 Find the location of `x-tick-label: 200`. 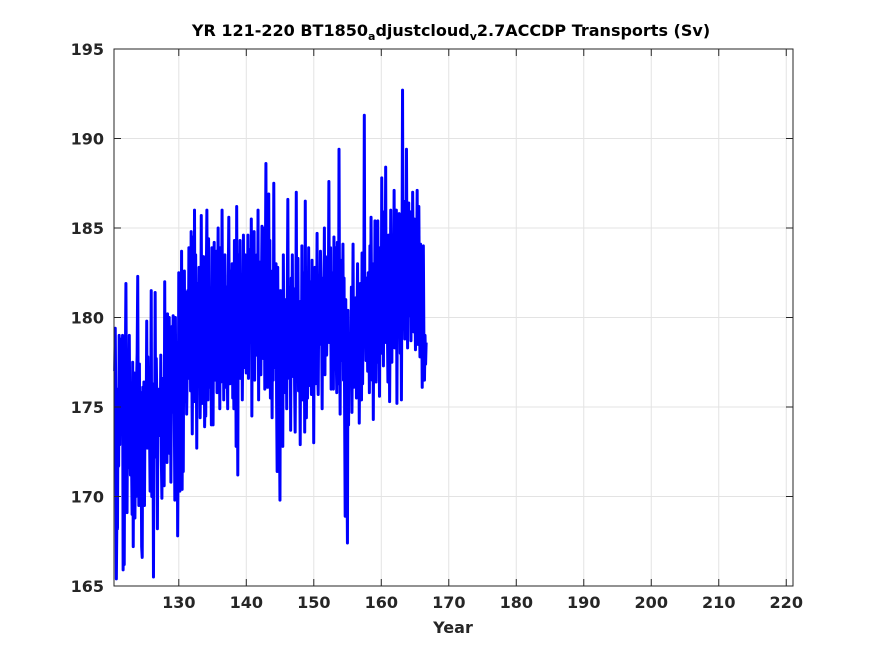

x-tick-label: 200 is located at coordinates (651, 602).